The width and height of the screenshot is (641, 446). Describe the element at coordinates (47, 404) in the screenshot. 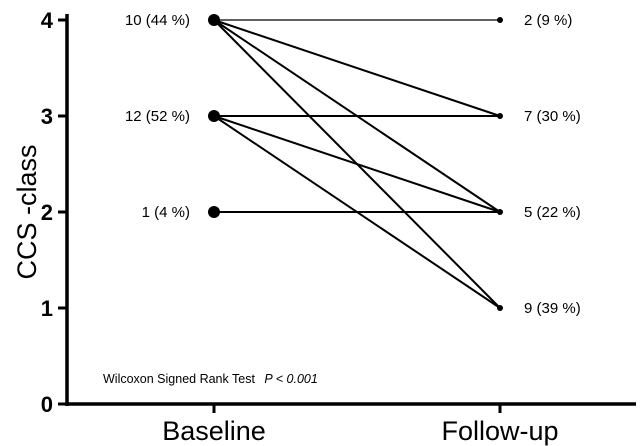

I see `y-tick-label-0: 0` at that location.